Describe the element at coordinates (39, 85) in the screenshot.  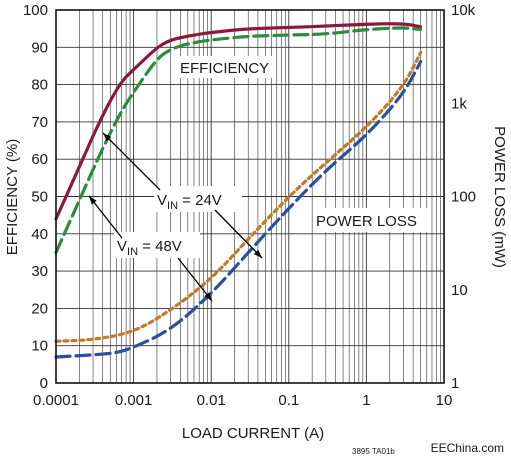
I see `y-left-tick-label: 80` at that location.